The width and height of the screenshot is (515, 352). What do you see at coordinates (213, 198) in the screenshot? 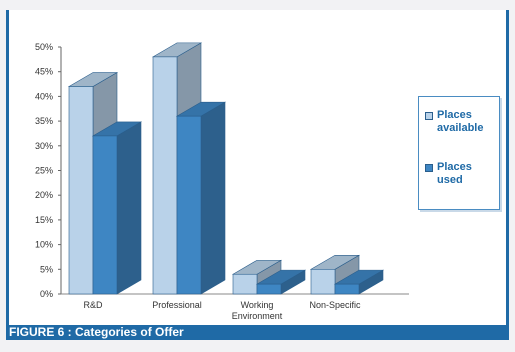
I see `bar-used-1-side` at bounding box center [213, 198].